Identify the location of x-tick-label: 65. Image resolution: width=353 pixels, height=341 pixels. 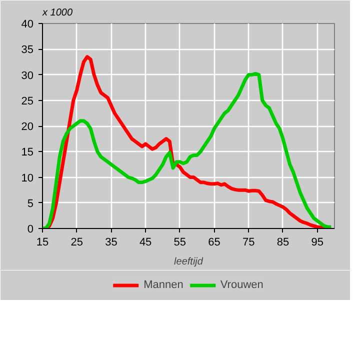
(214, 242).